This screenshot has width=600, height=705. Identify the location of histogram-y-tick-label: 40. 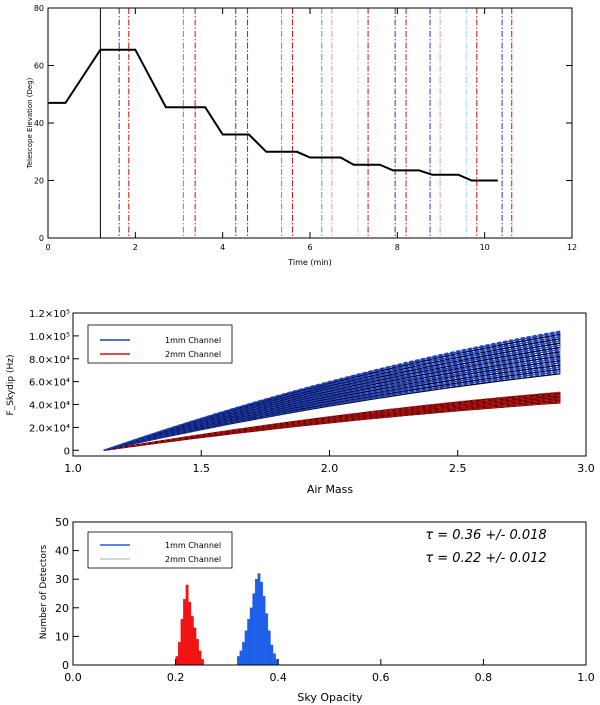
(62, 551).